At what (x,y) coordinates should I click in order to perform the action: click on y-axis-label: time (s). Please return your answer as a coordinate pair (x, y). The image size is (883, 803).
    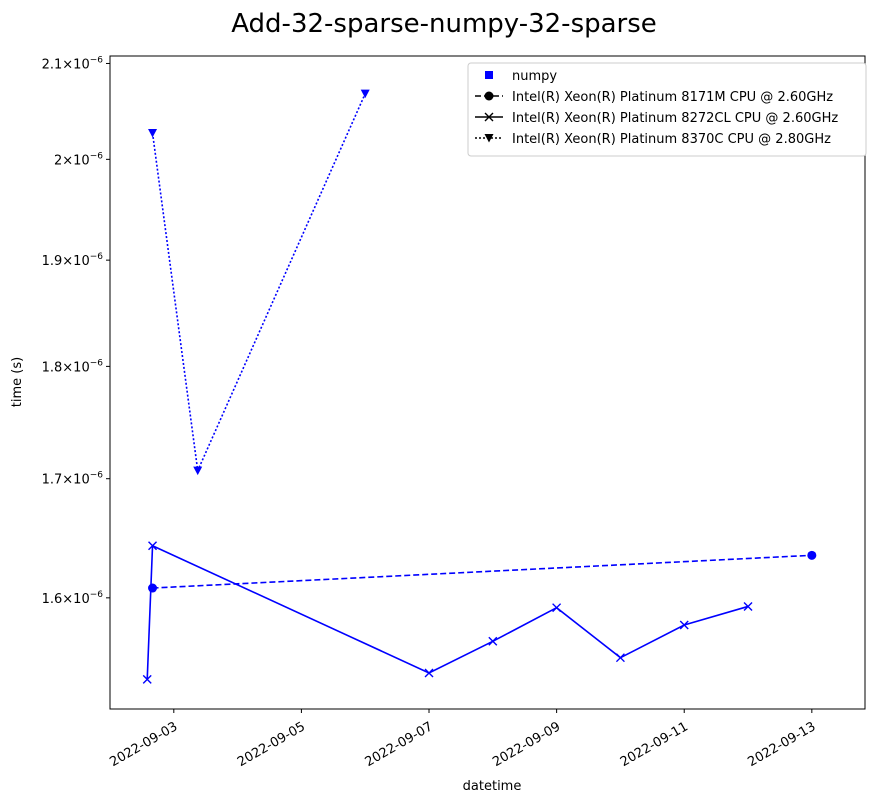
    Looking at the image, I should click on (17, 382).